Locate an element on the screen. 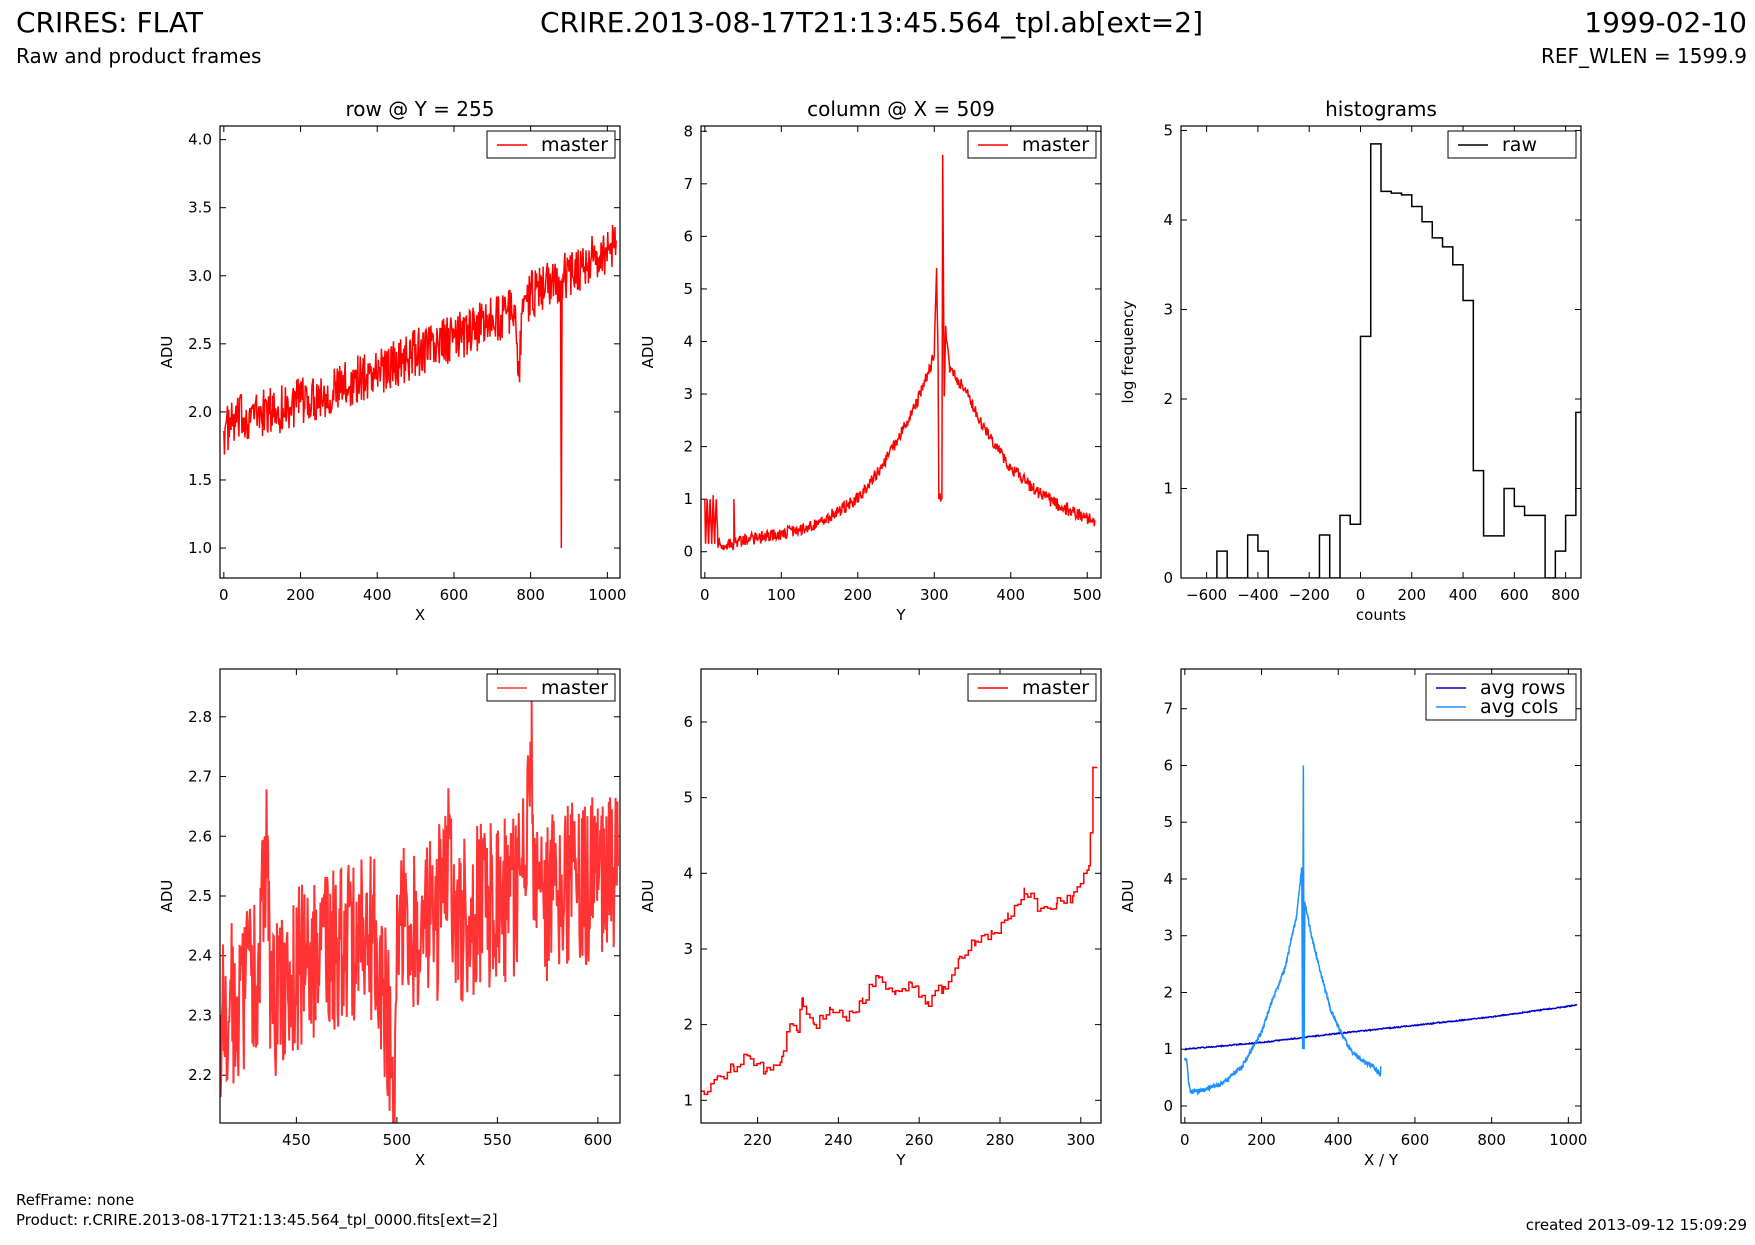  x-tick-label: −400 is located at coordinates (1257, 595).